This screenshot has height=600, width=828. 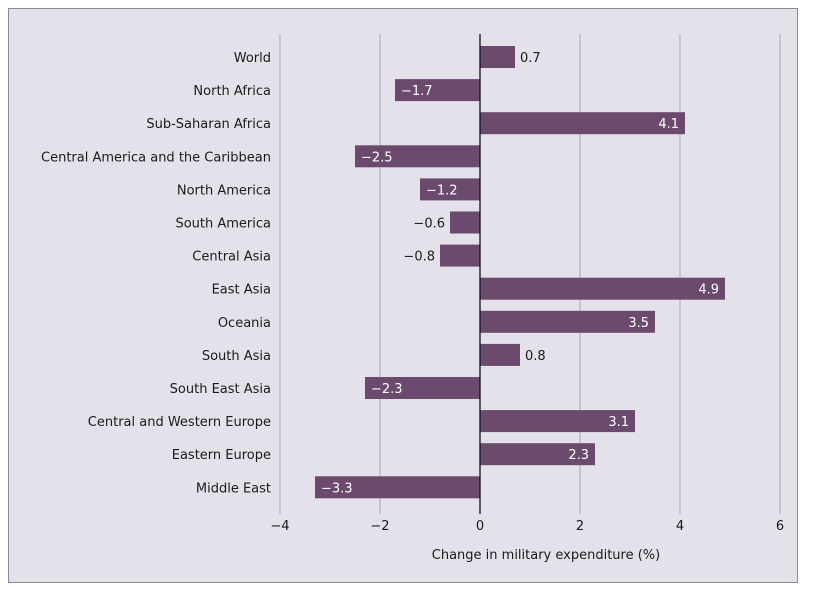 What do you see at coordinates (546, 555) in the screenshot?
I see `x-axis-title: Change in military expenditure (%)` at bounding box center [546, 555].